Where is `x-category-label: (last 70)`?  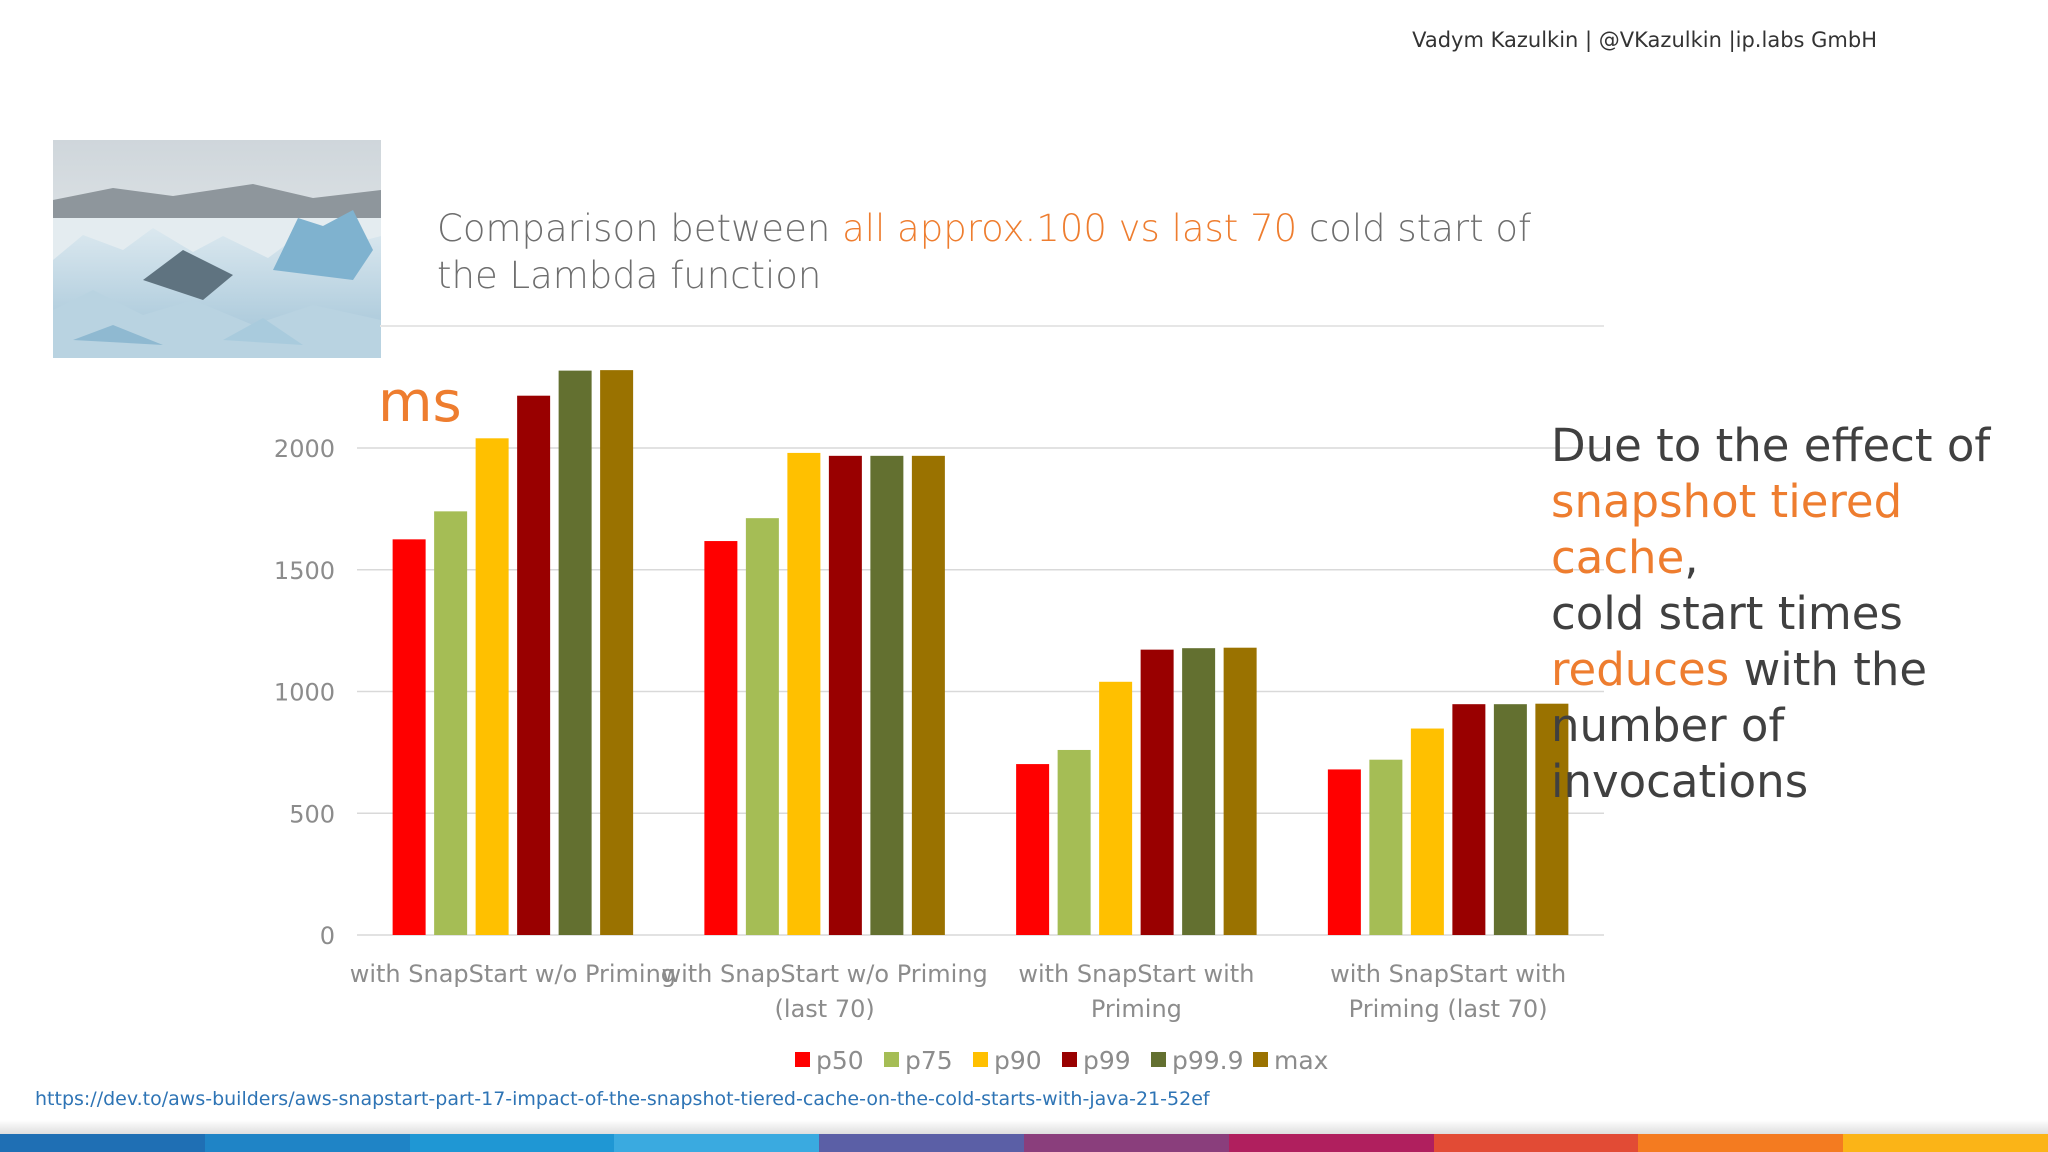 x-category-label: (last 70) is located at coordinates (825, 1009).